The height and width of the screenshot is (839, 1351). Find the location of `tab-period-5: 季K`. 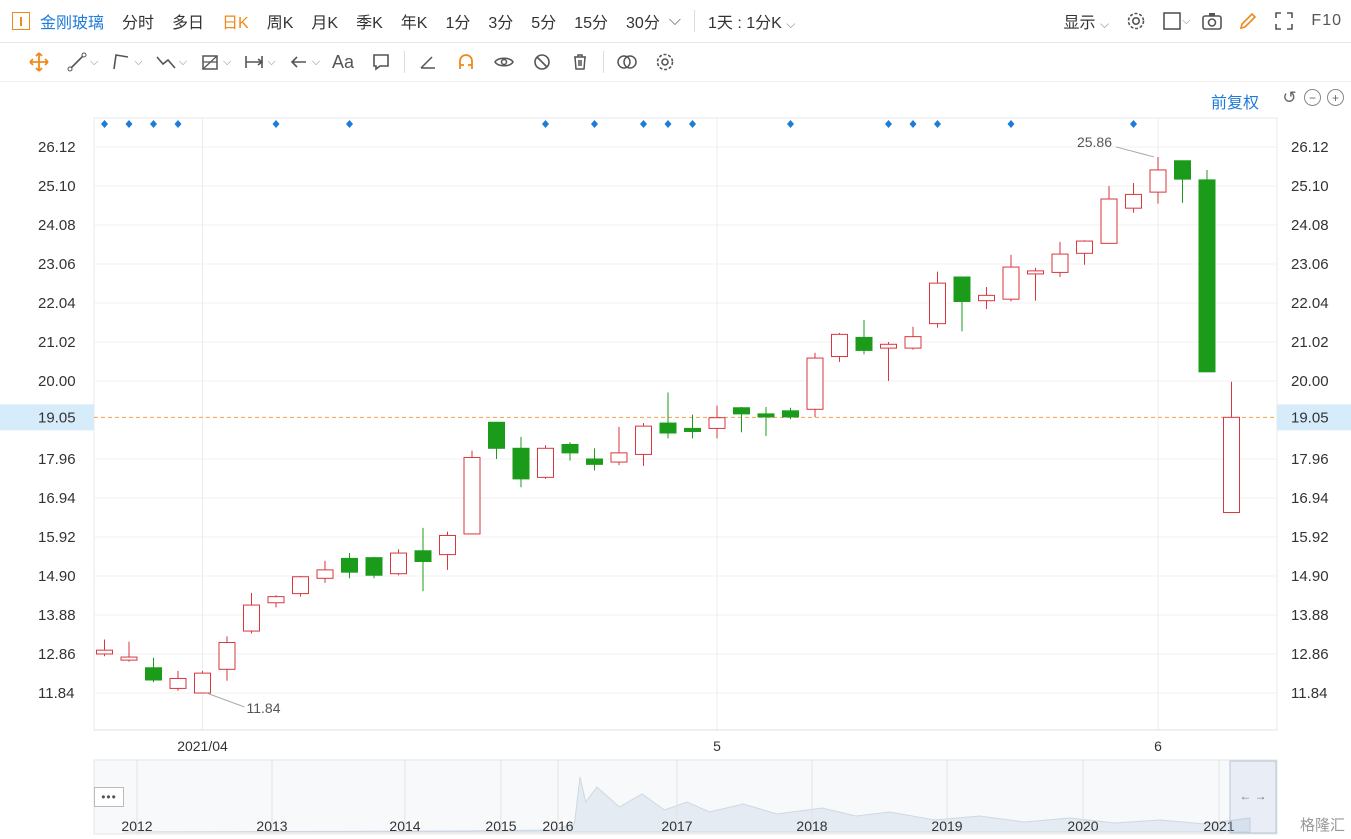

tab-period-5: 季K is located at coordinates (369, 23).